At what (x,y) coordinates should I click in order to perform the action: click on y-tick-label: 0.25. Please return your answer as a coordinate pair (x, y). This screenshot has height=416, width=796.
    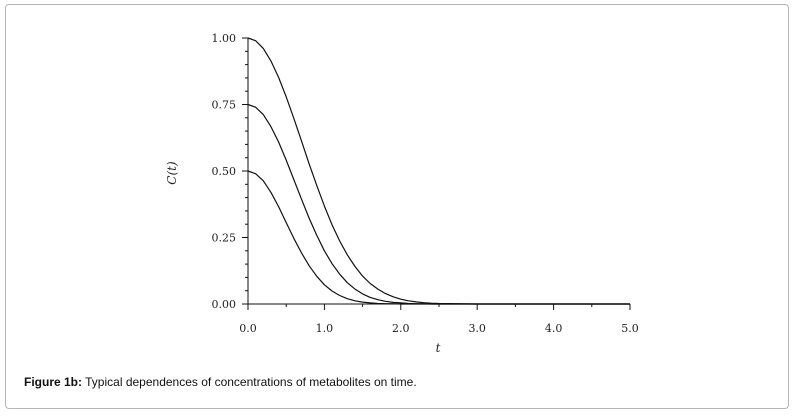
    Looking at the image, I should click on (224, 238).